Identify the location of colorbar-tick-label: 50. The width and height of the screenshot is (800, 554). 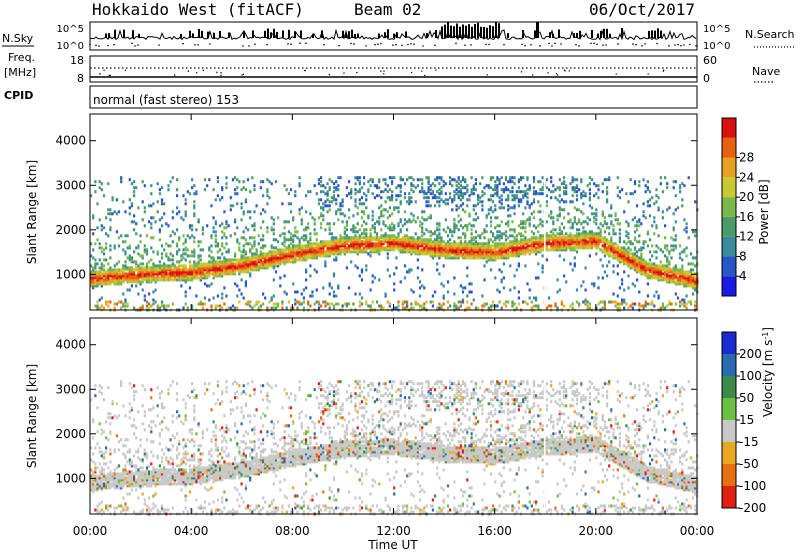
(746, 398).